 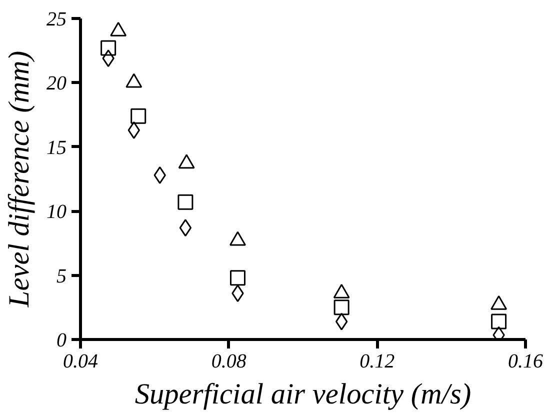 I want to click on y-axis-title: Level difference (mm), so click(x=20, y=179).